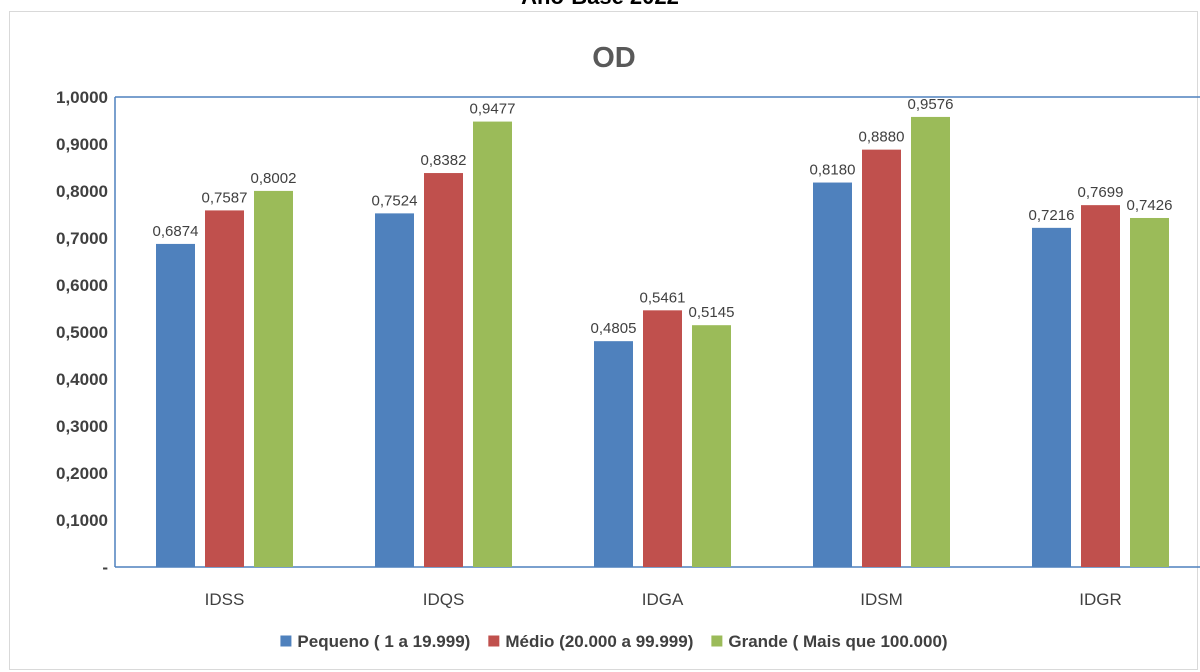 This screenshot has width=1200, height=672. I want to click on legend-item: Grande ( Mais que 100.000), so click(829, 641).